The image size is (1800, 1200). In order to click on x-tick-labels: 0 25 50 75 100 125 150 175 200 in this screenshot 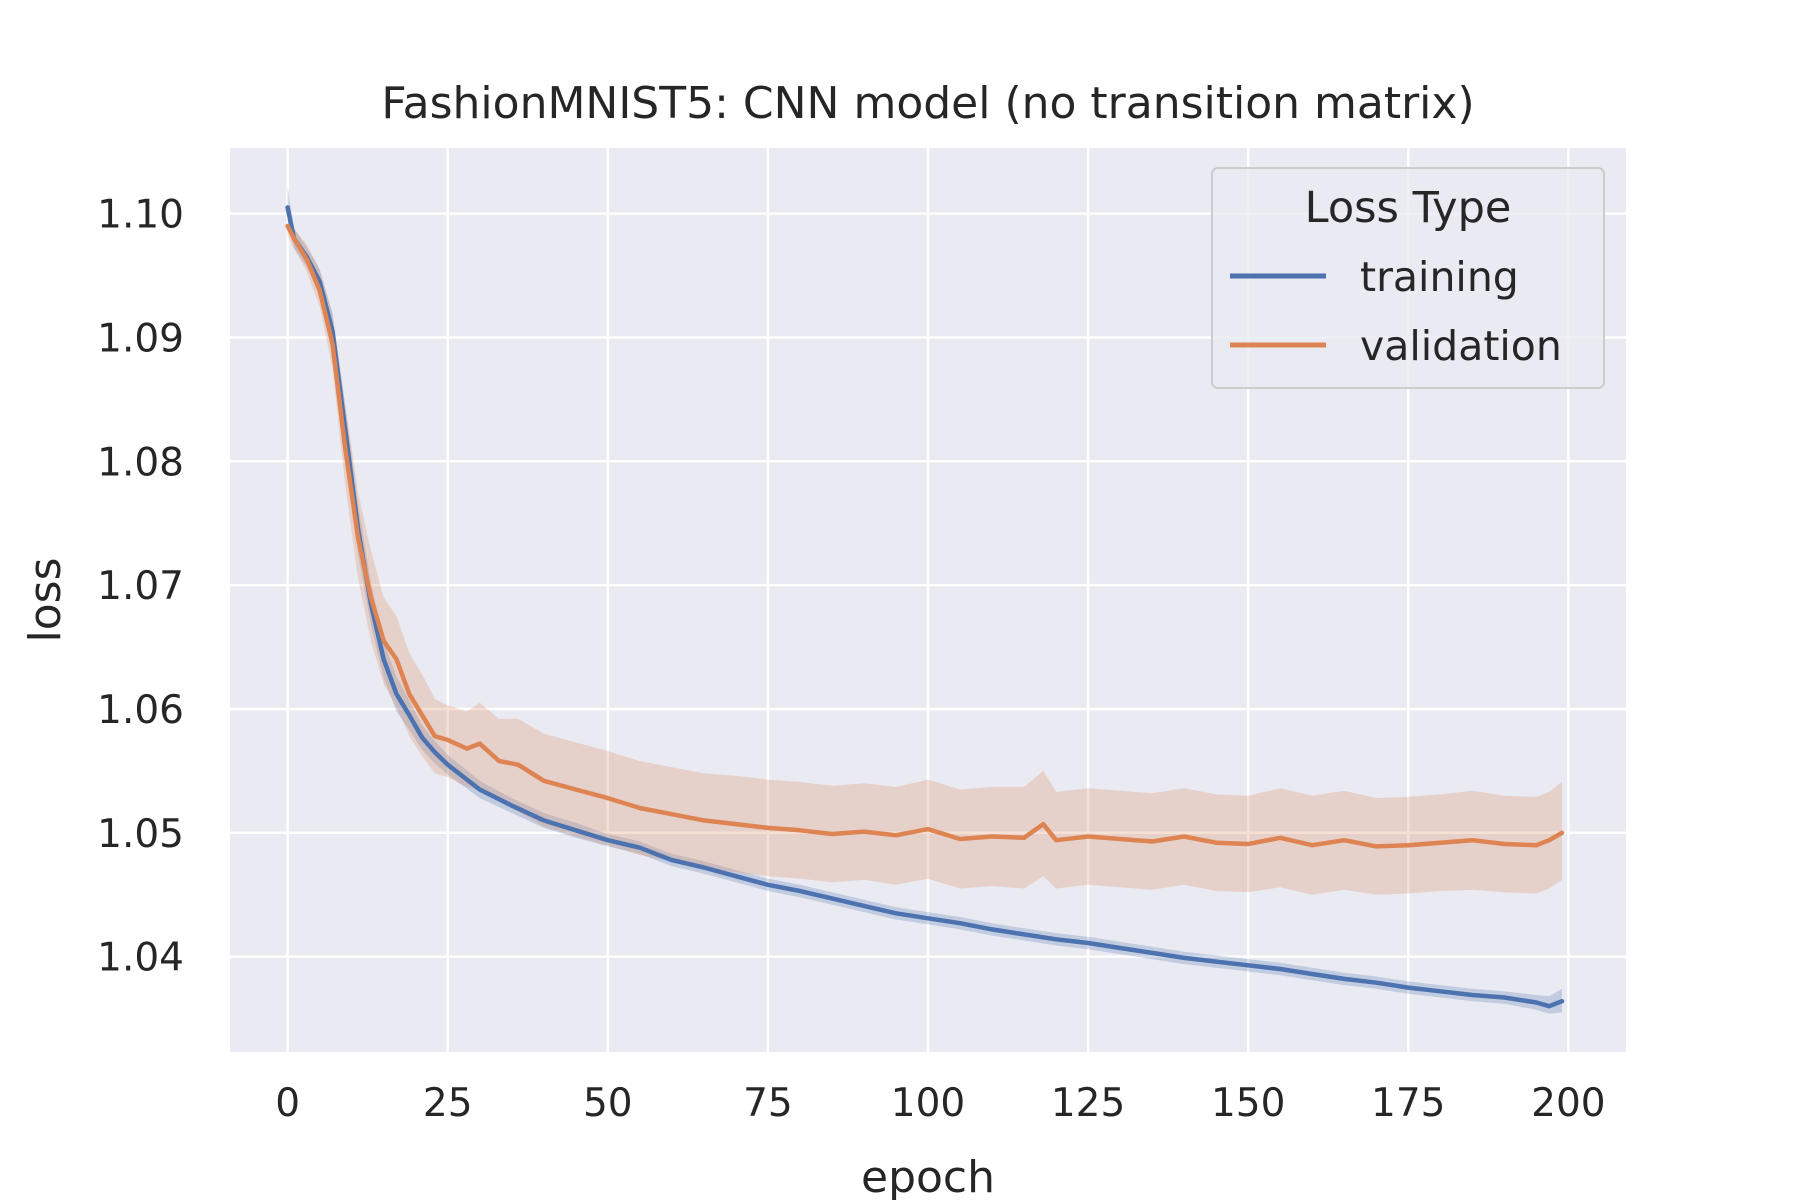, I will do `click(940, 1103)`.